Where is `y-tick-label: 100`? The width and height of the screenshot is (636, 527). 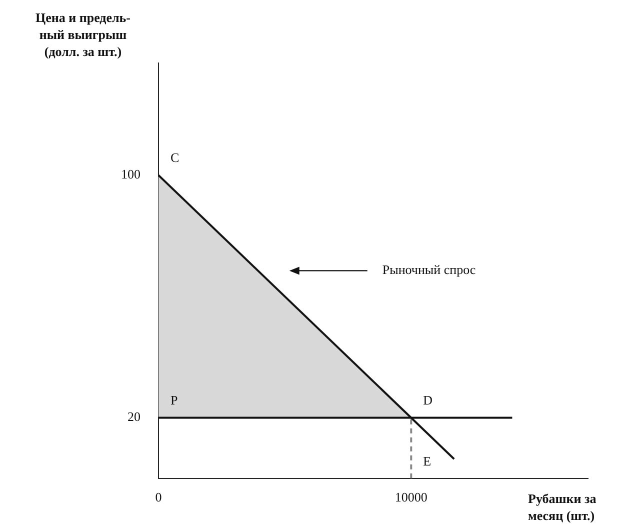 y-tick-label: 100 is located at coordinates (130, 174).